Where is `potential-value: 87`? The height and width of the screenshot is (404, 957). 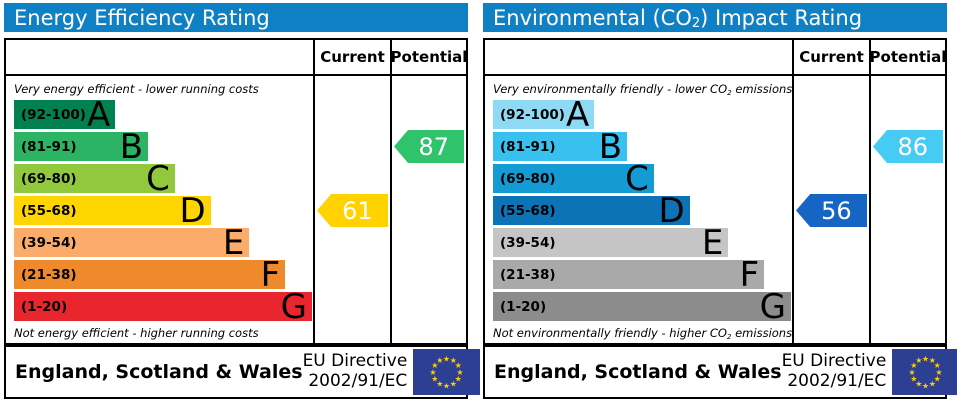 potential-value: 87 is located at coordinates (434, 146).